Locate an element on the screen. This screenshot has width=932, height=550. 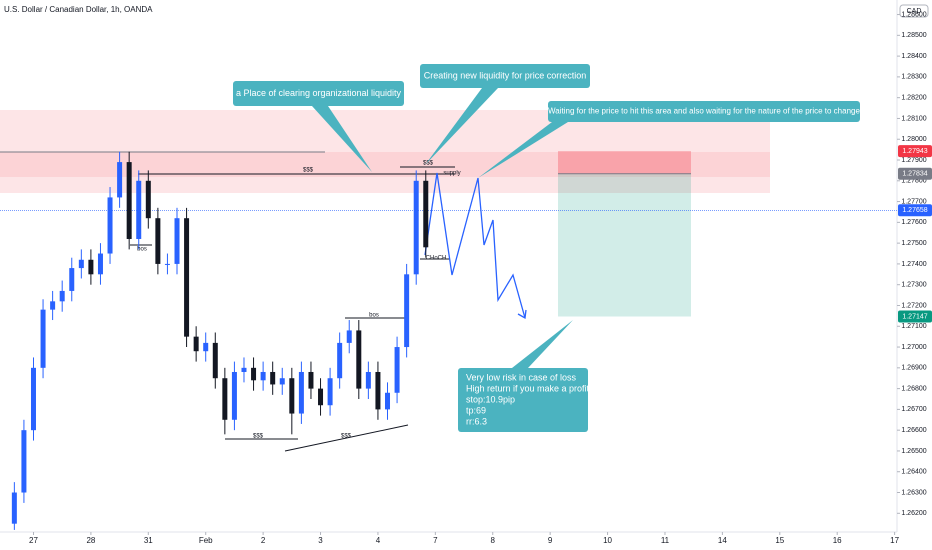
price-tag-label: 1.27147 is located at coordinates (914, 316).